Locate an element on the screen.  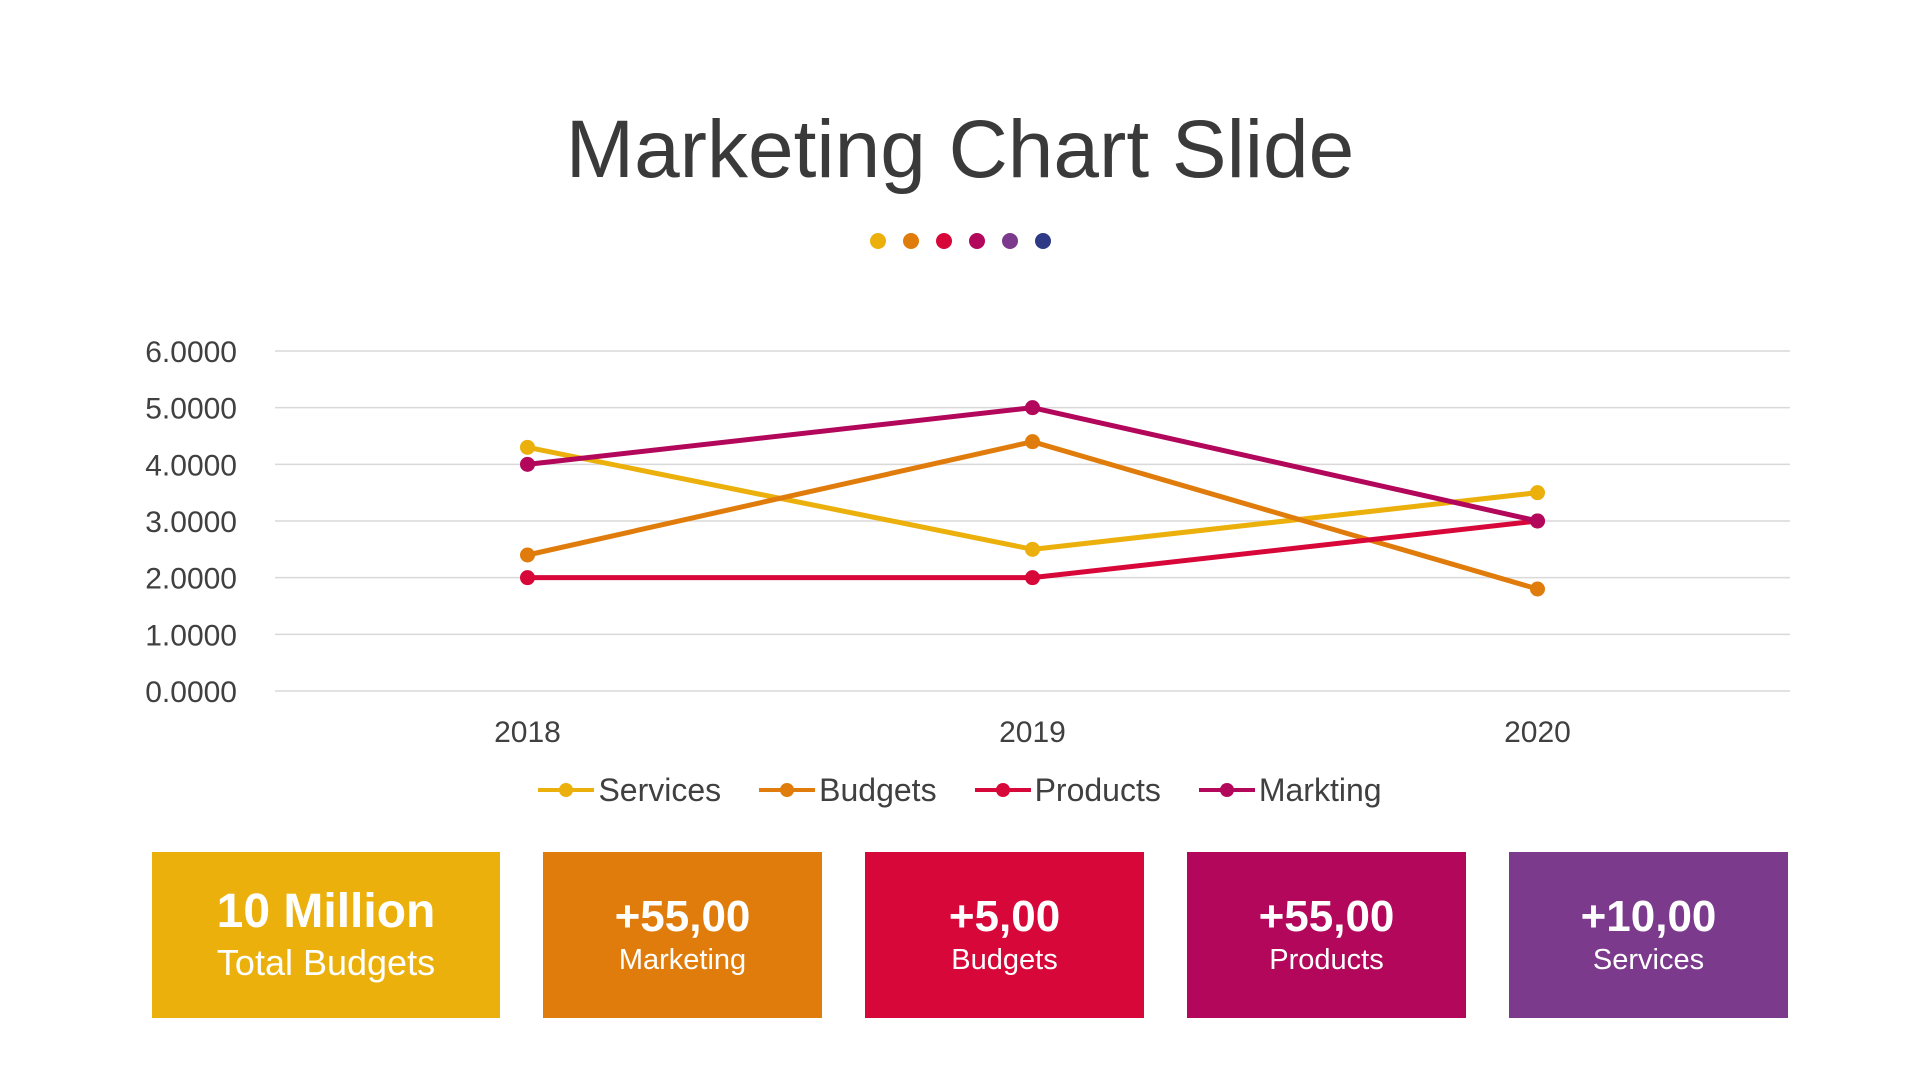
y-tick-label: 6.0000 is located at coordinates (191, 352).